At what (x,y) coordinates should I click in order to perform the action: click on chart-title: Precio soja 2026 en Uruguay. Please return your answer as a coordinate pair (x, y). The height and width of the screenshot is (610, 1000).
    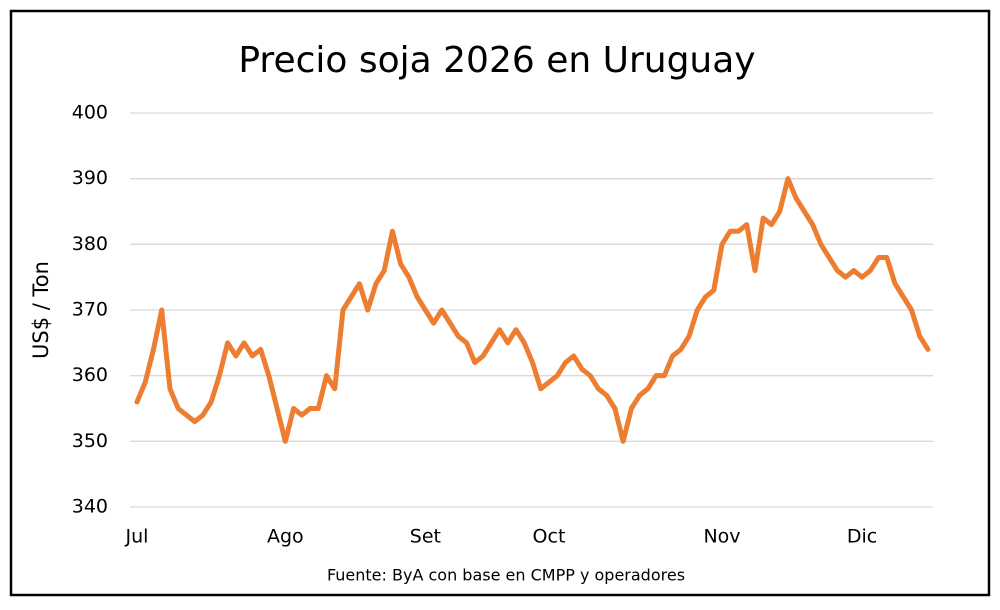
    Looking at the image, I should click on (496, 60).